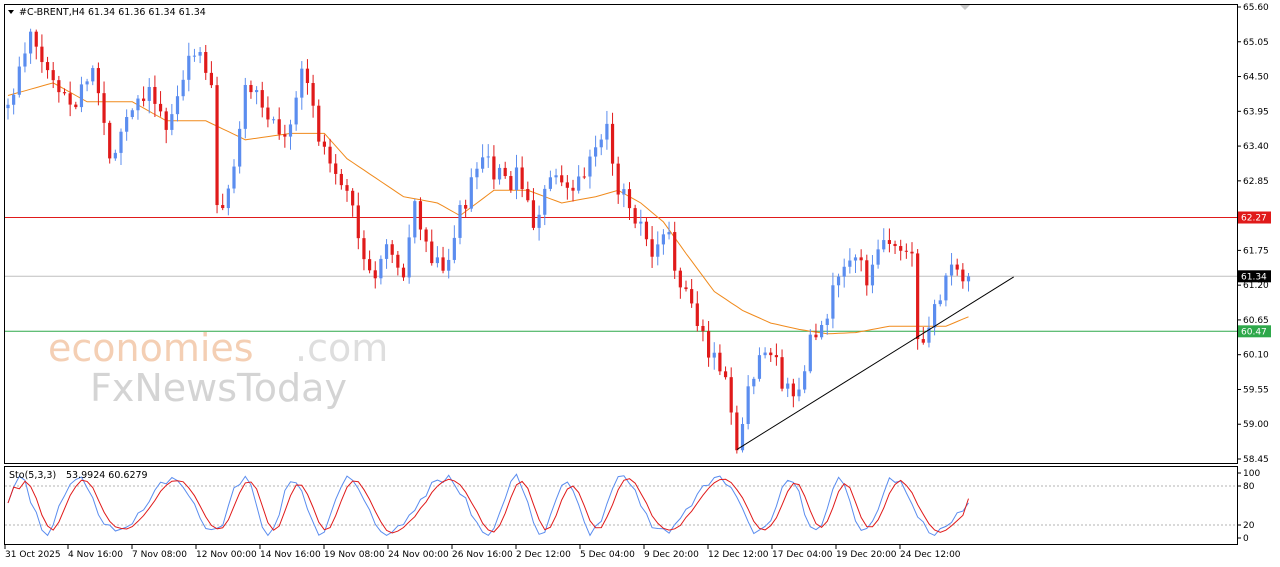 This screenshot has height=567, width=1280. Describe the element at coordinates (11, 12) in the screenshot. I see `chevron-down-icon` at that location.